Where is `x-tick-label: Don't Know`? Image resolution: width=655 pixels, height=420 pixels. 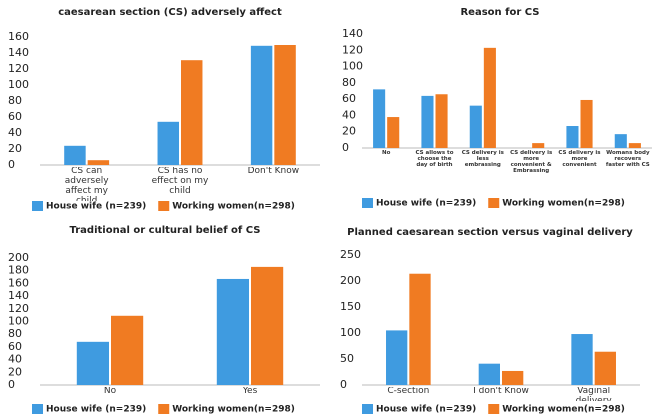 x-tick-label: Don't Know is located at coordinates (273, 171).